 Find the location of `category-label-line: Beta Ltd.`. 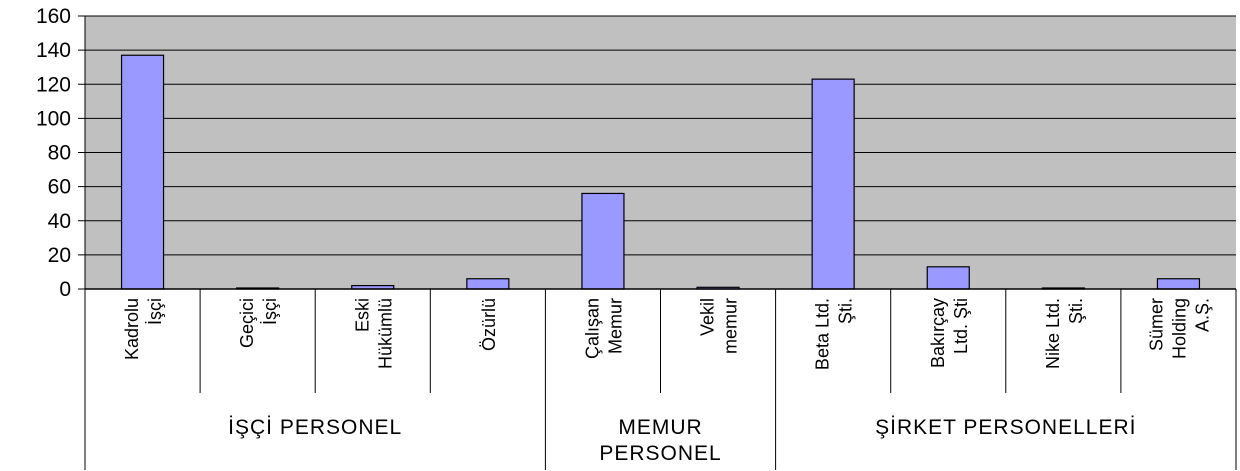

category-label-line: Beta Ltd. is located at coordinates (823, 334).